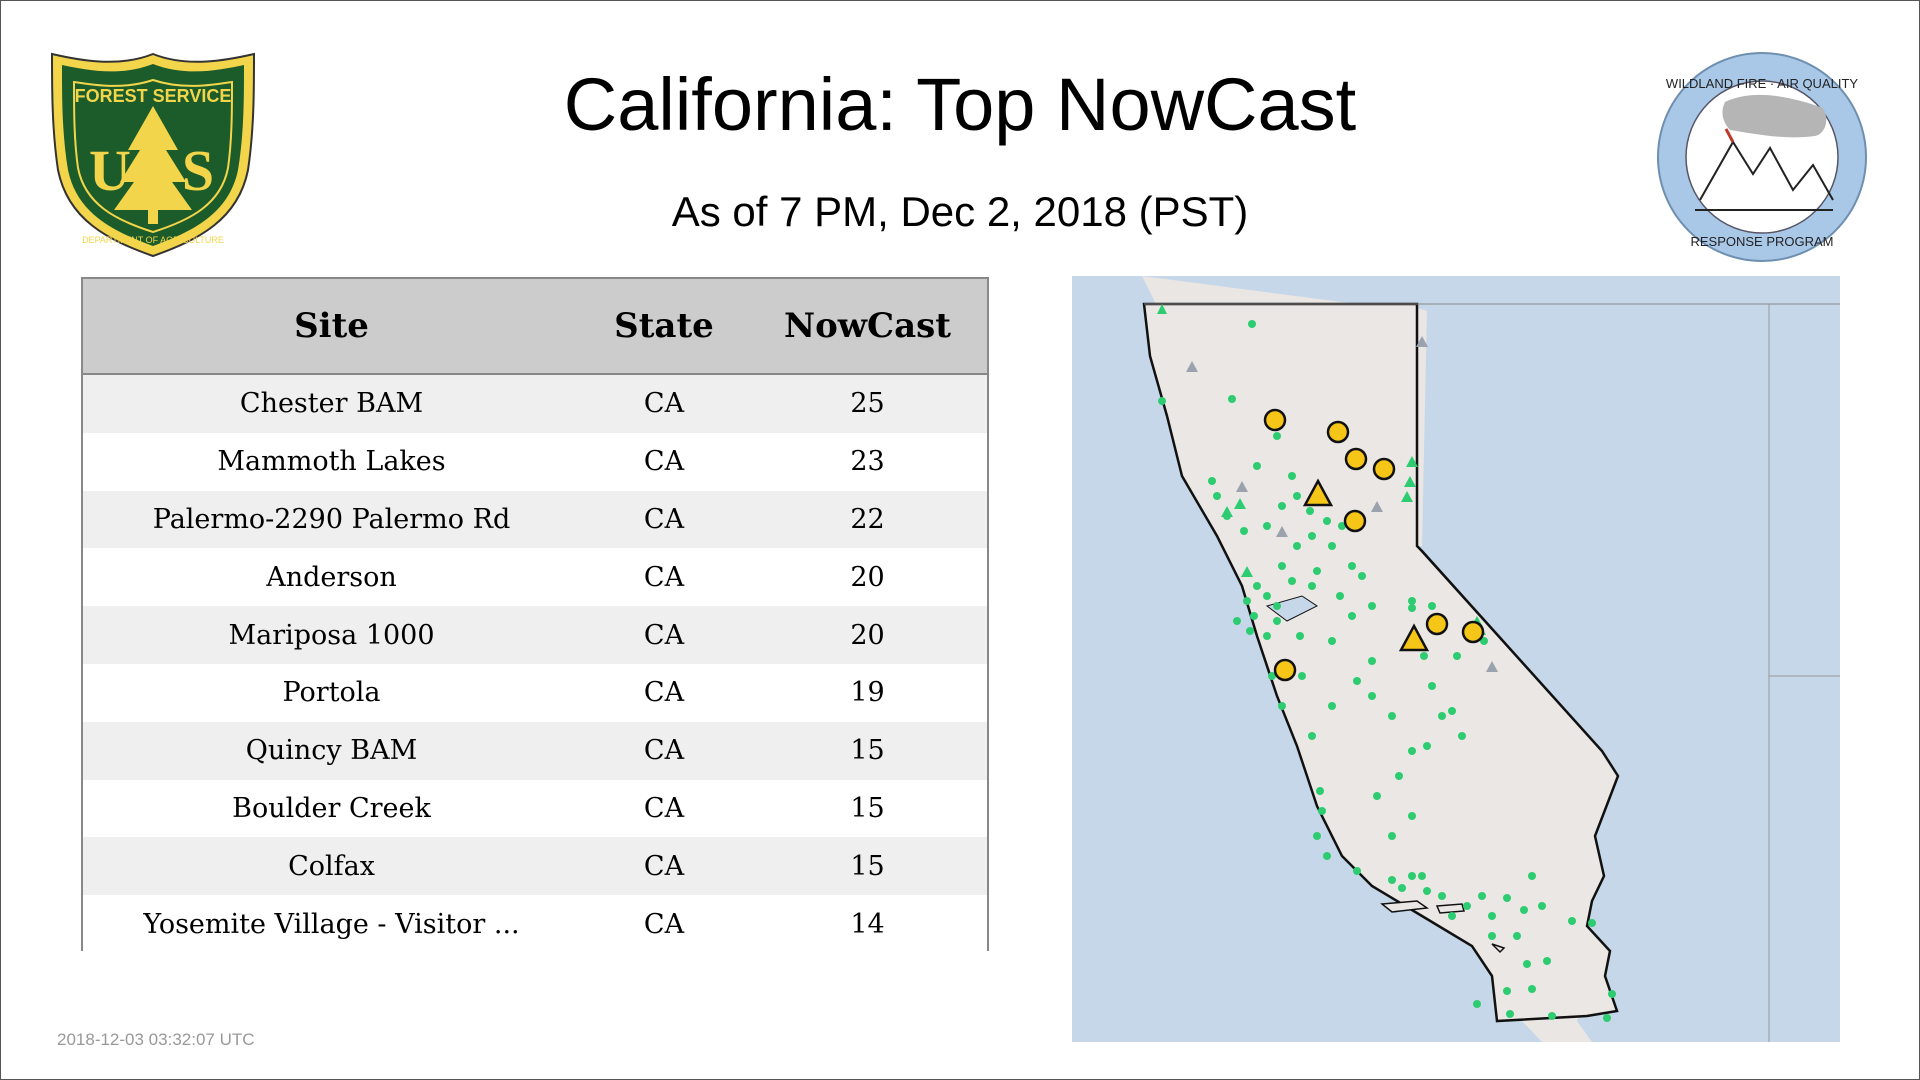  Describe the element at coordinates (867, 403) in the screenshot. I see `nowcast-cell: 25` at that location.